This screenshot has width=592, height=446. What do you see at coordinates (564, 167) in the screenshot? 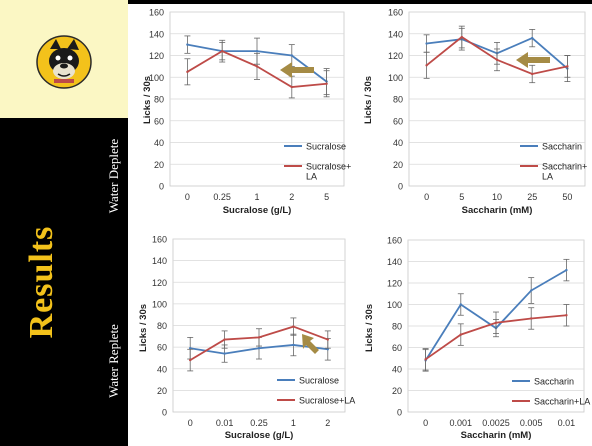
I see `legend-label: Saccharin+` at bounding box center [564, 167].